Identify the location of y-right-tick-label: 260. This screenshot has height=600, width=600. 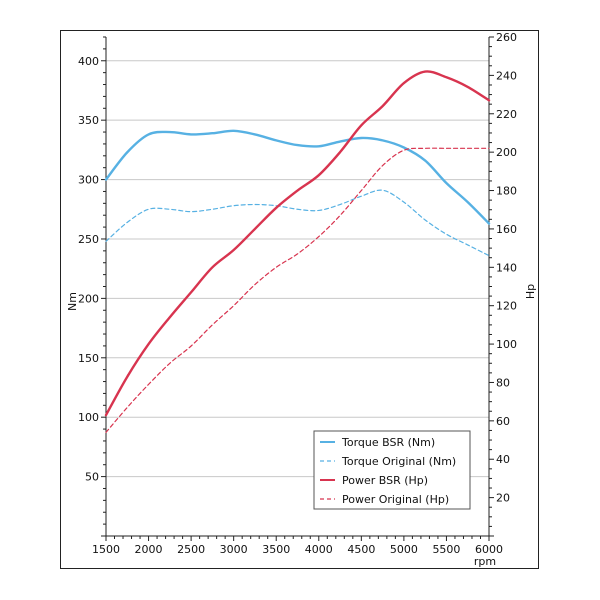
(506, 37).